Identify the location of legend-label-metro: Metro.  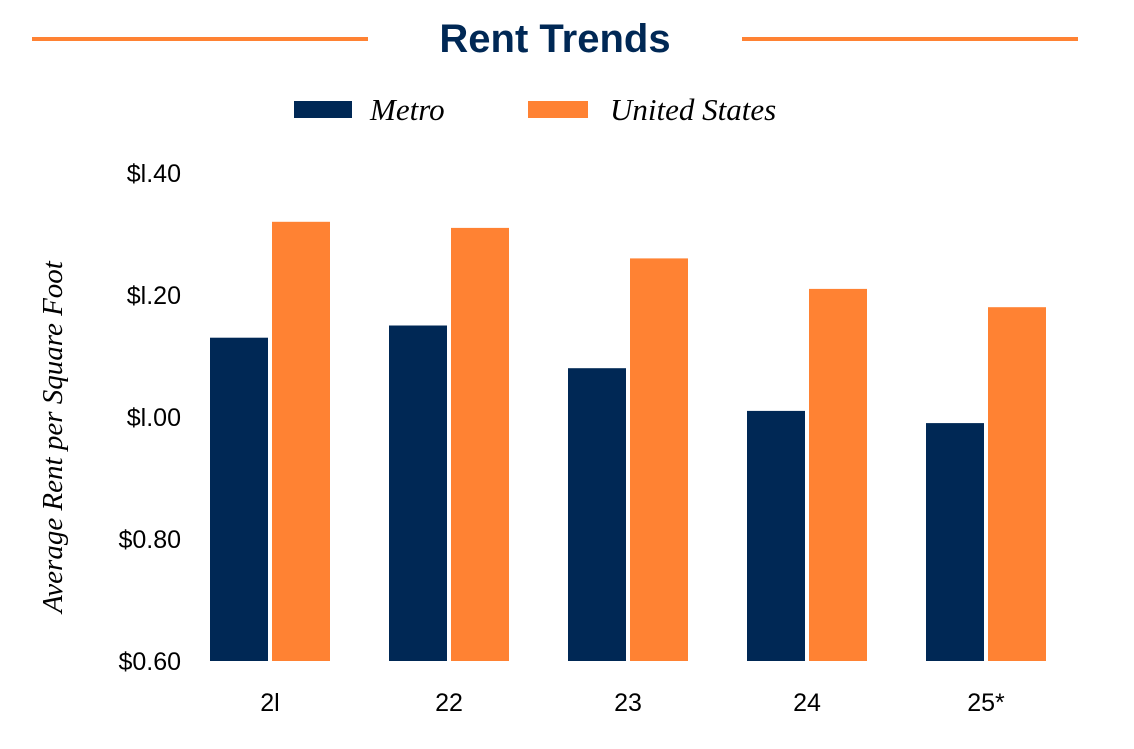
(407, 109).